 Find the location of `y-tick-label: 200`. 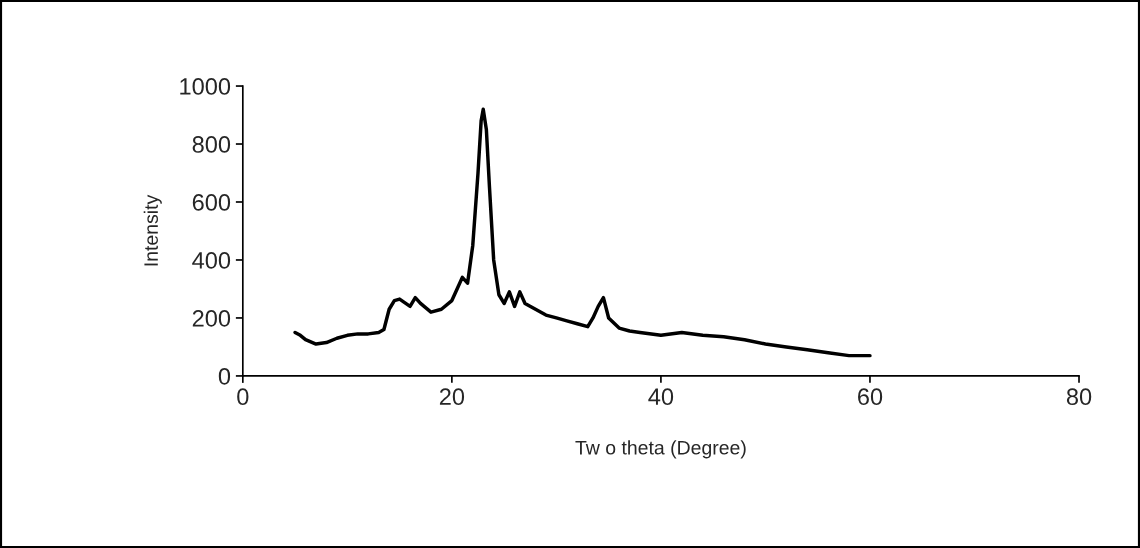

y-tick-label: 200 is located at coordinates (211, 318).